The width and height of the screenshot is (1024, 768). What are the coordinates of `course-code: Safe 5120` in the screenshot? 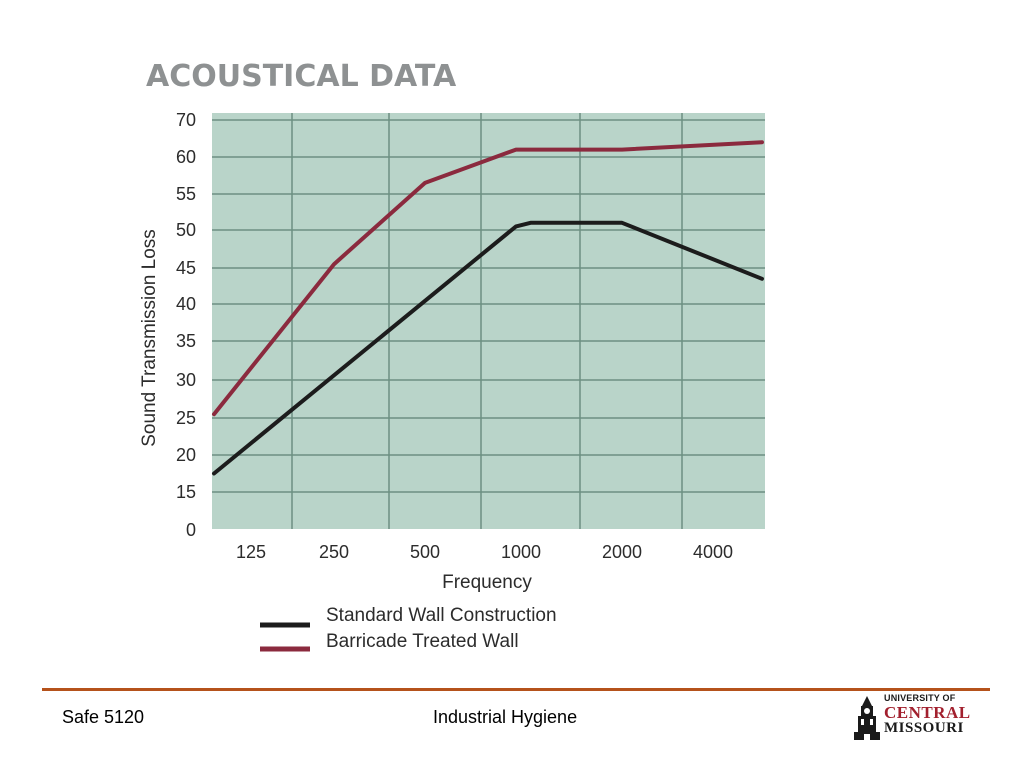 It's located at (103, 717).